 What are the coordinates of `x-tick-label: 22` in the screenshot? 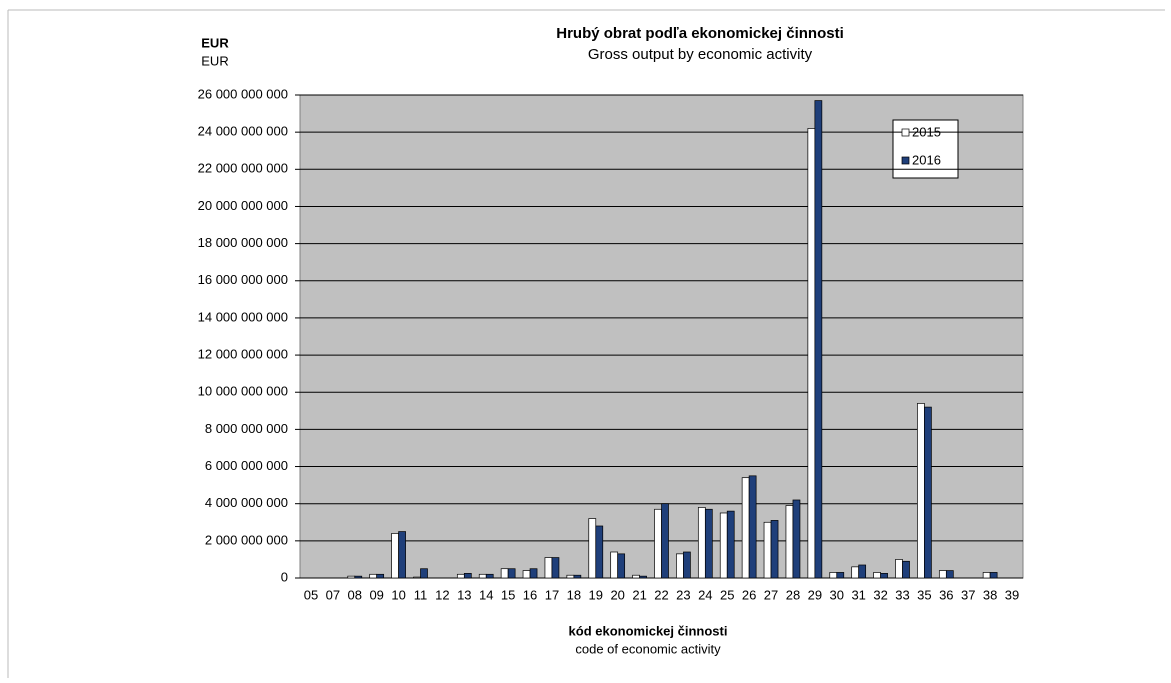 It's located at (661, 594).